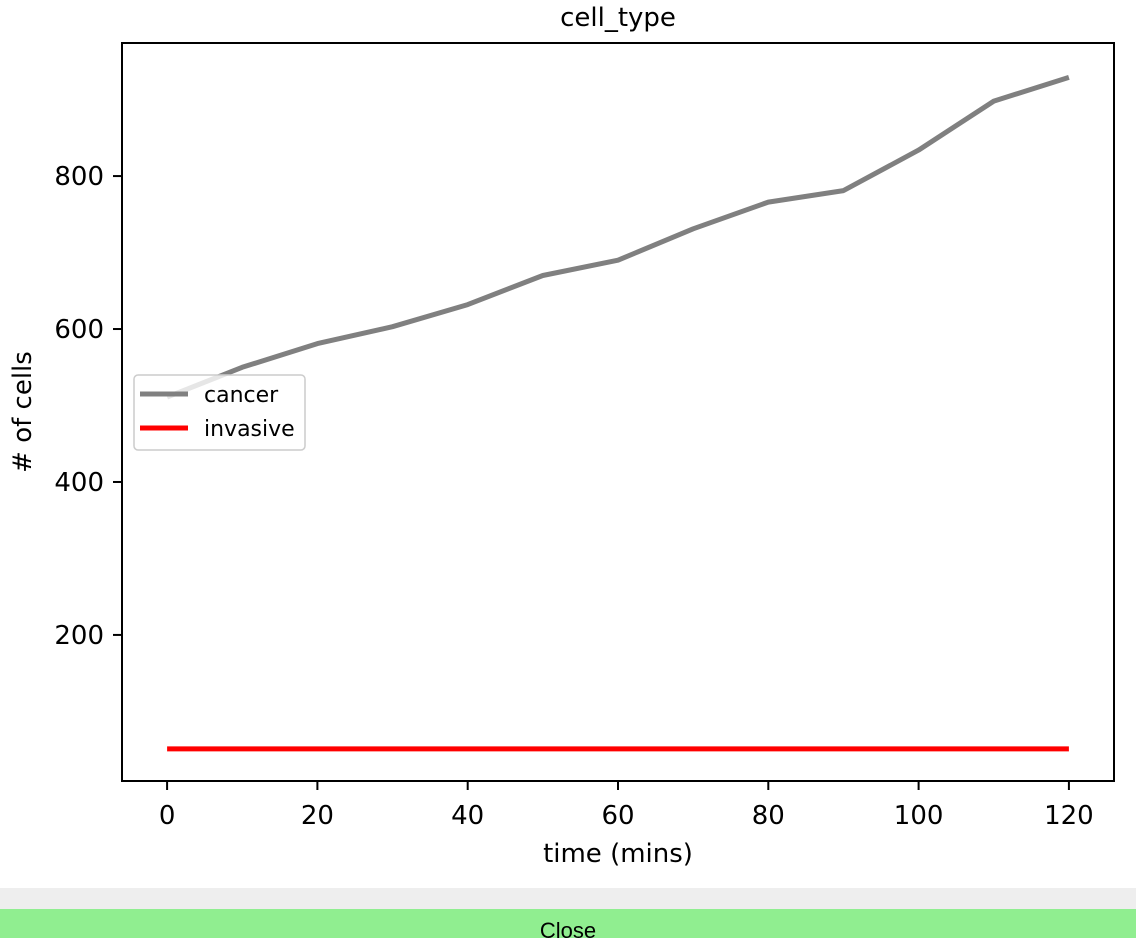 Image resolution: width=1136 pixels, height=938 pixels. What do you see at coordinates (919, 816) in the screenshot?
I see `x-tick-label: 100` at bounding box center [919, 816].